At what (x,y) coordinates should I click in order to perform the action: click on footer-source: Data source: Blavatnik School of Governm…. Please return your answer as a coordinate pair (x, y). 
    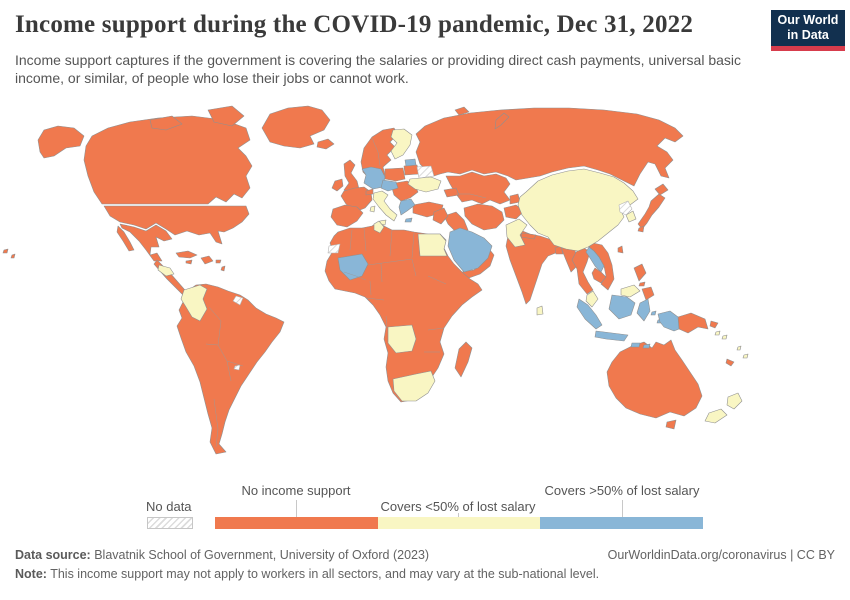
    Looking at the image, I should click on (222, 555).